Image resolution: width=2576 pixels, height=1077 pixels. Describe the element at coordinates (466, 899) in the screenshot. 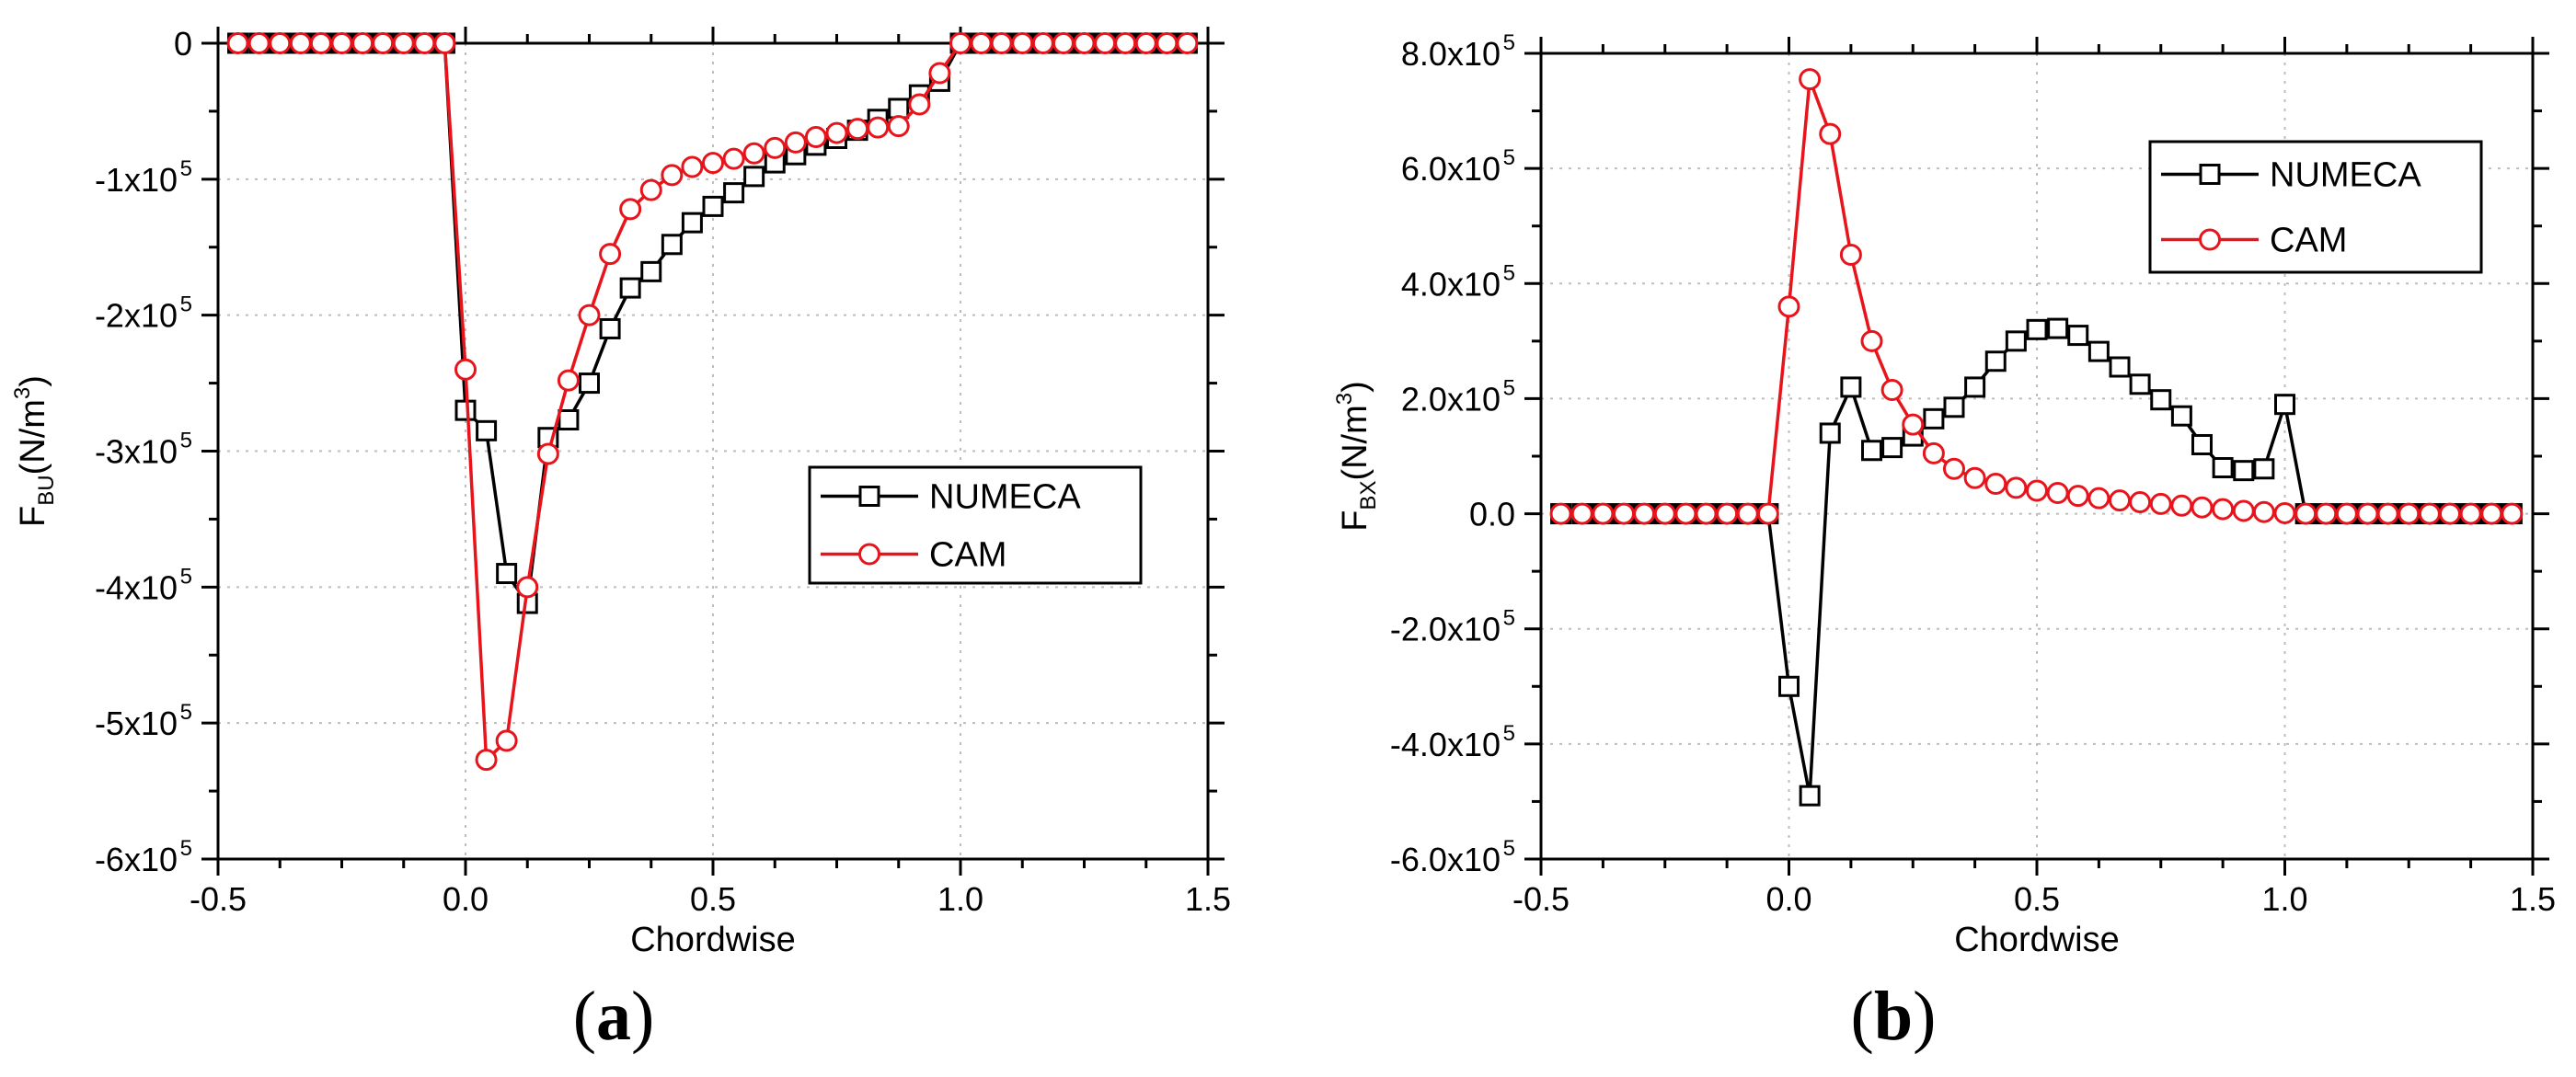

I see `x-tick-label: 0.0` at that location.